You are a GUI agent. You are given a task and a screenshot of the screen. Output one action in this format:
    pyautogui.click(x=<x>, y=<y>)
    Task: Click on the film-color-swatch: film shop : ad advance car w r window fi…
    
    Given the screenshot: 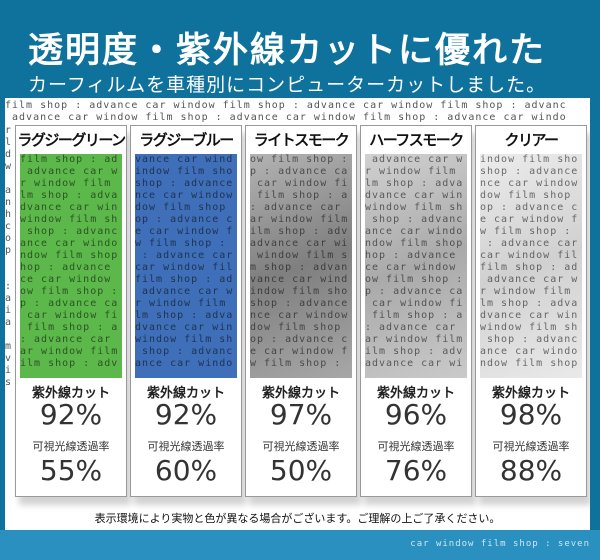 What is the action you would take?
    pyautogui.click(x=71, y=266)
    